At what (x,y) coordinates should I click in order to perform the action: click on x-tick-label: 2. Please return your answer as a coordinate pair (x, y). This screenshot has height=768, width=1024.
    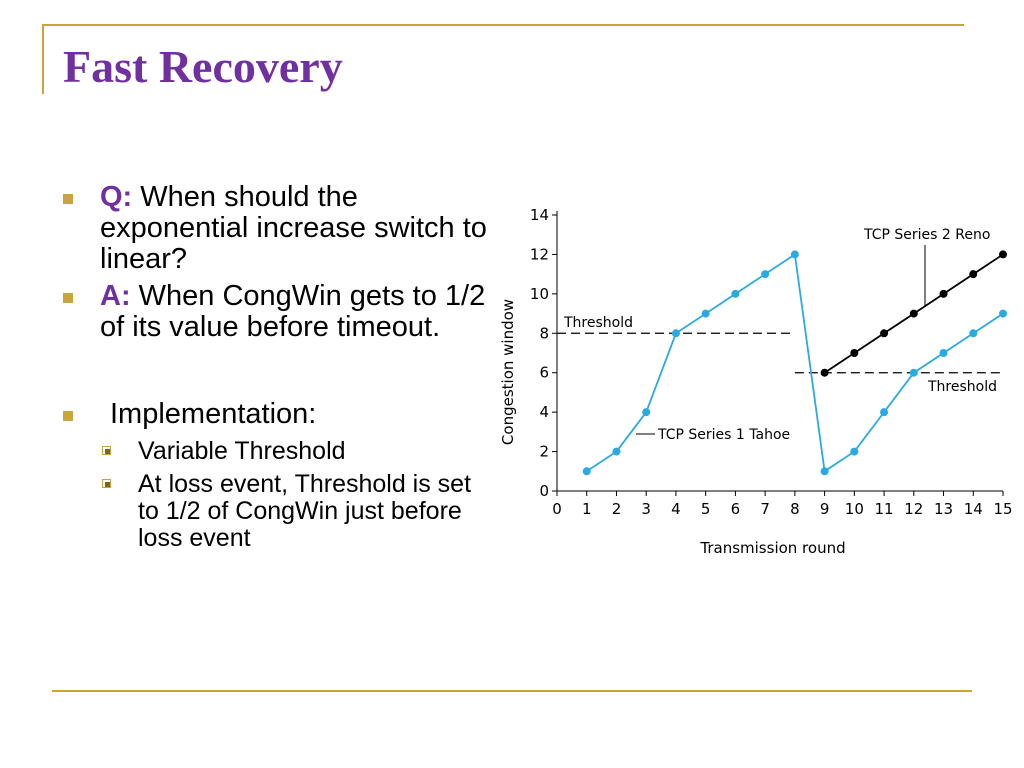
    Looking at the image, I should click on (617, 509).